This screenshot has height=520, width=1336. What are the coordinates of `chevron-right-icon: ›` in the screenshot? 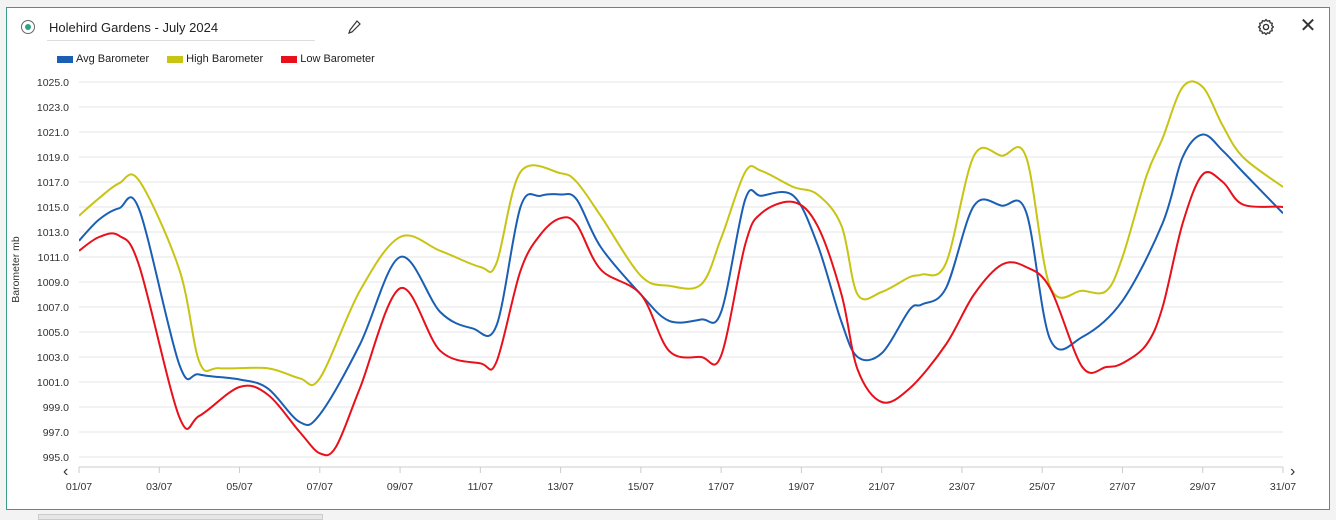 It's located at (1293, 471).